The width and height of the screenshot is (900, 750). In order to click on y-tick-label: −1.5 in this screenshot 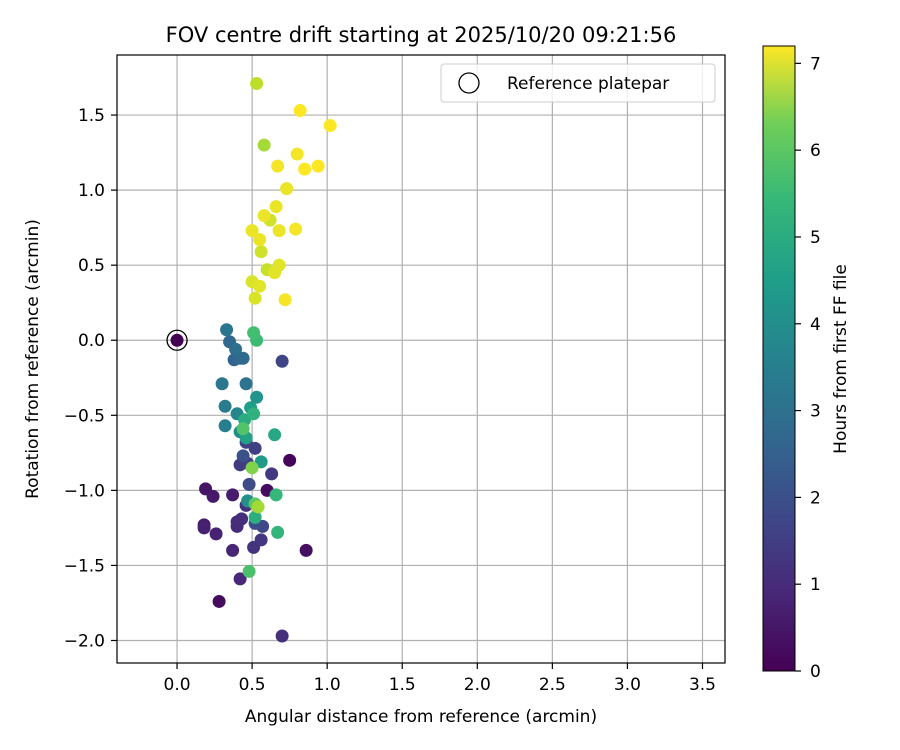, I will do `click(84, 566)`.